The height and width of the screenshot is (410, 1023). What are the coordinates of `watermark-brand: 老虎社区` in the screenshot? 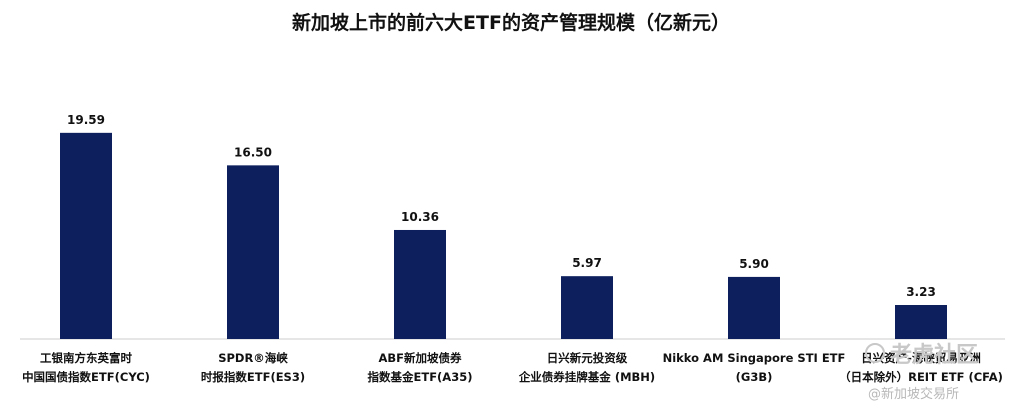 It's located at (933, 355).